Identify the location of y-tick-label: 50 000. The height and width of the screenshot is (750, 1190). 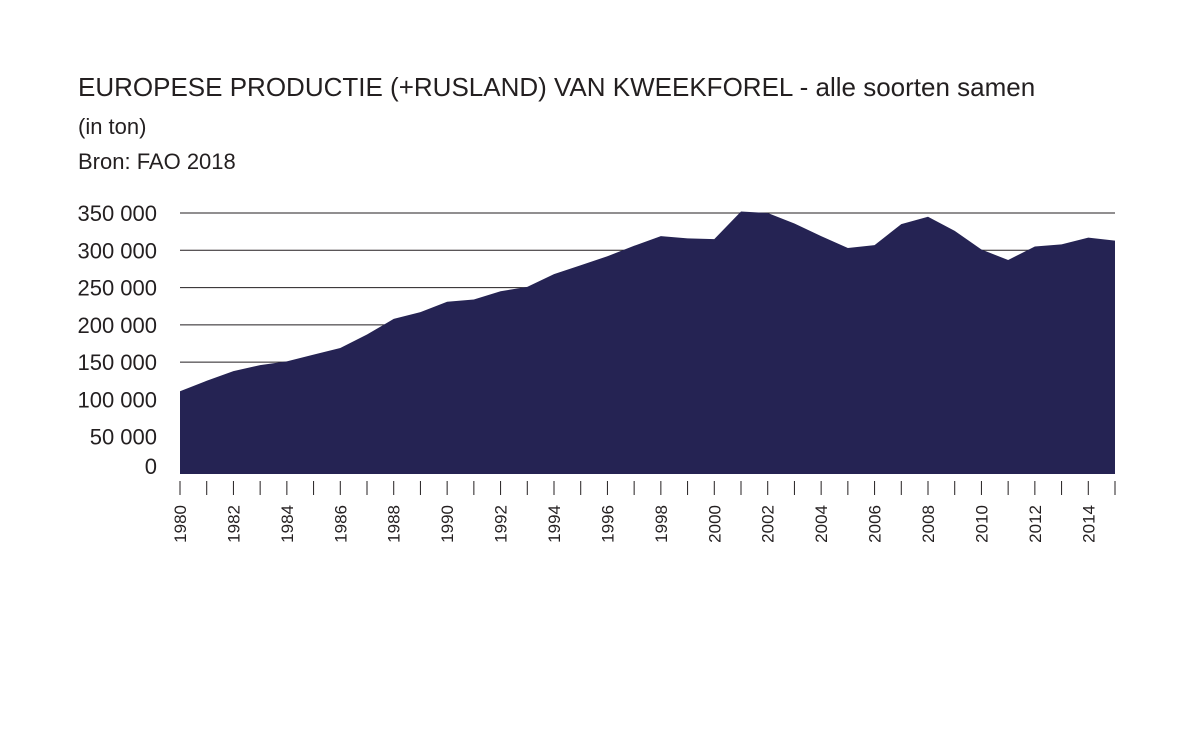
(123, 437).